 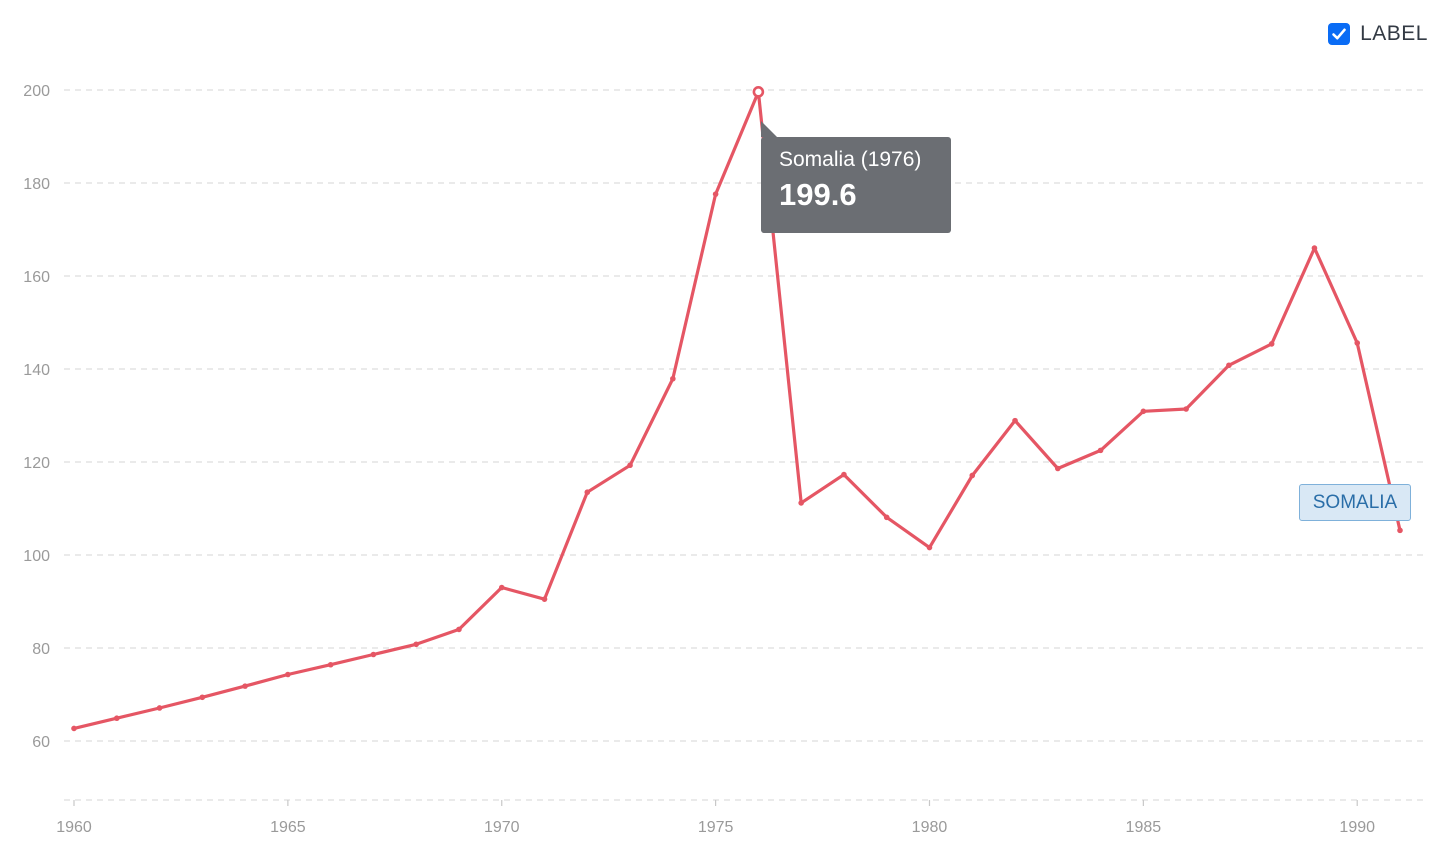 I want to click on data-point-1965, so click(x=288, y=674).